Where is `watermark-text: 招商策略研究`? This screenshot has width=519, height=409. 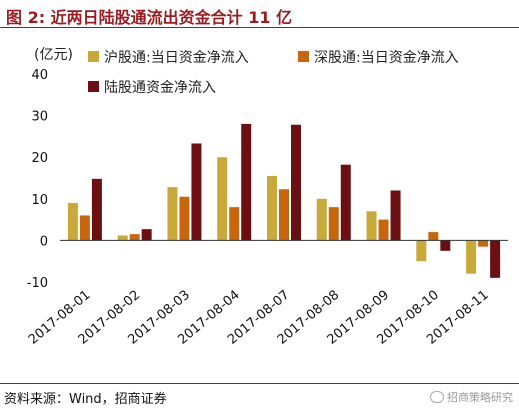
watermark-text: 招商策略研究 is located at coordinates (480, 397).